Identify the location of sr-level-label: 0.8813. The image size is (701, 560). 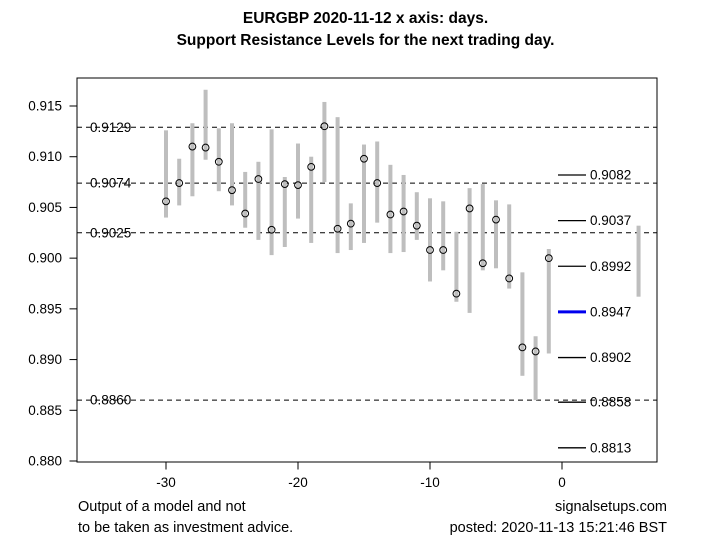
(610, 447).